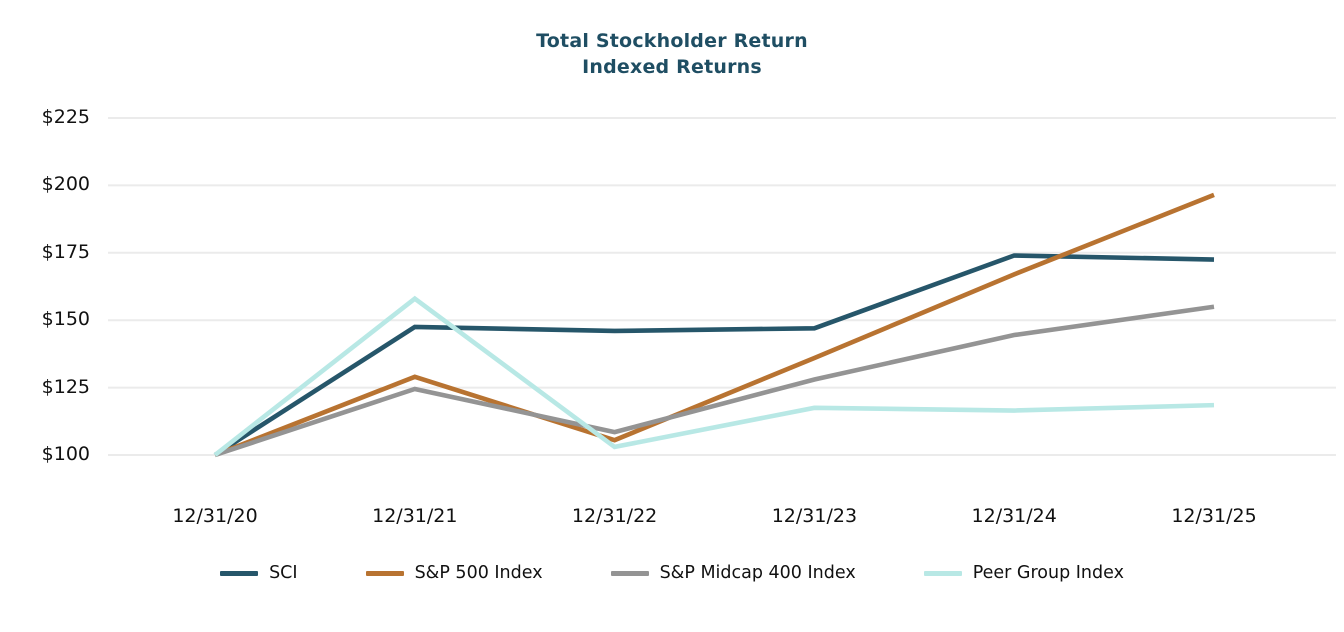 The height and width of the screenshot is (632, 1344). I want to click on legend-item-sci: SCI, so click(259, 573).